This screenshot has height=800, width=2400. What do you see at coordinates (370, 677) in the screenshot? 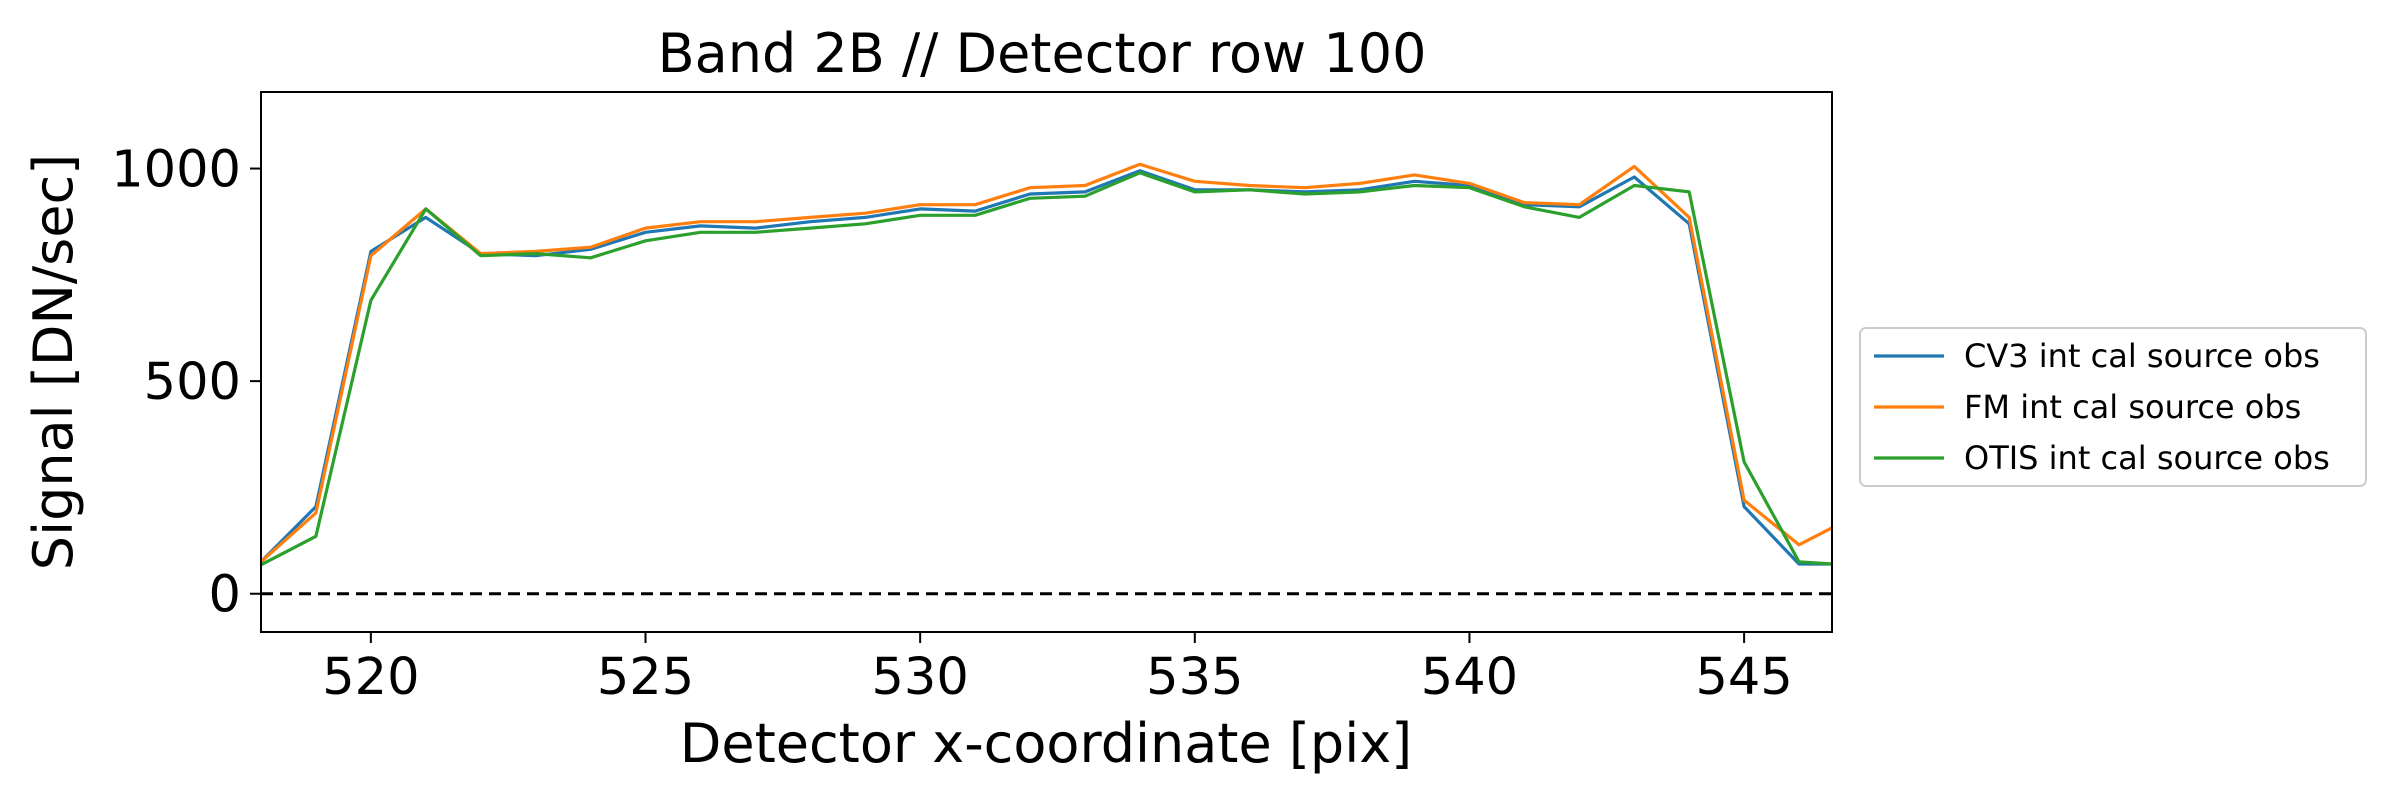
I see `x-tick-label: 520` at bounding box center [370, 677].